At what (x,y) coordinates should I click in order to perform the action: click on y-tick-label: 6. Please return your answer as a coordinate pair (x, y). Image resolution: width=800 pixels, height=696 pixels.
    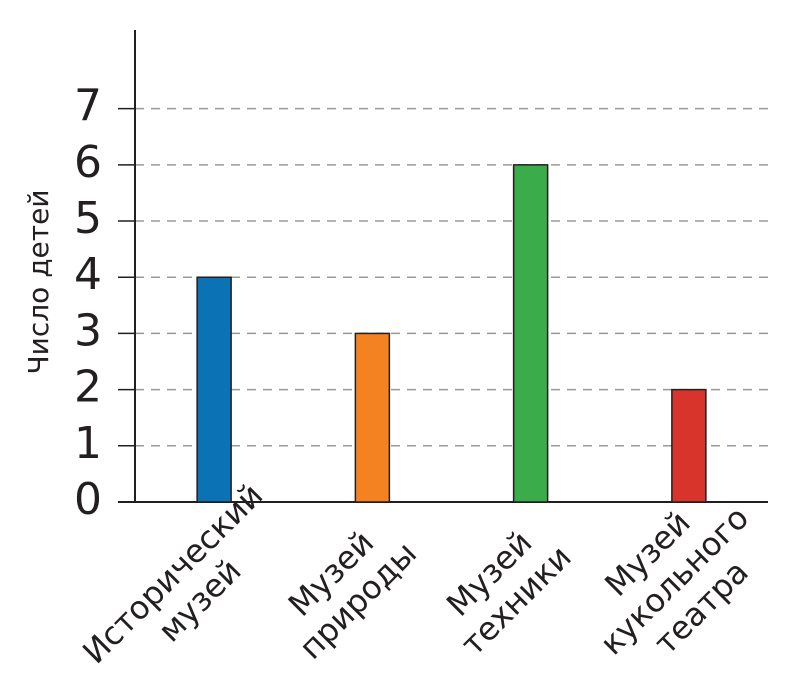
    Looking at the image, I should click on (88, 162).